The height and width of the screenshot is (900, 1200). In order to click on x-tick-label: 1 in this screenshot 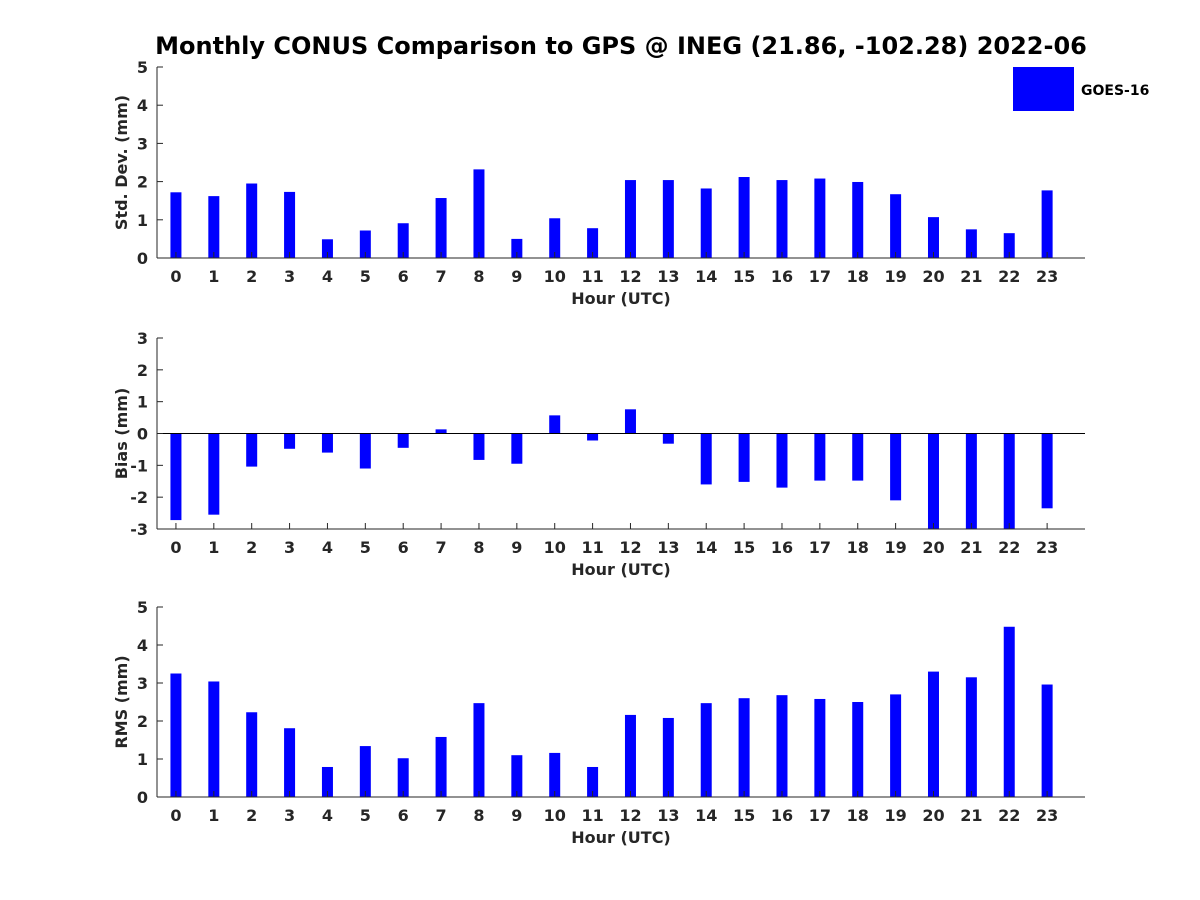, I will do `click(213, 547)`.